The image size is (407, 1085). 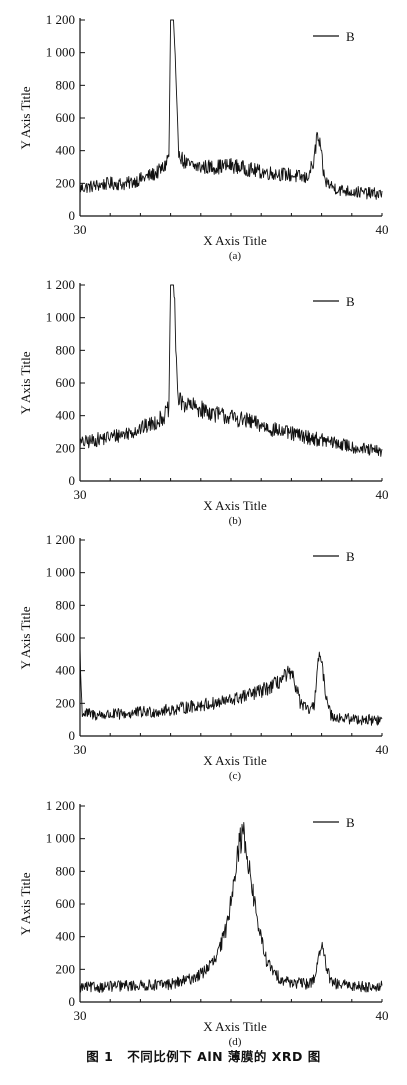 What do you see at coordinates (235, 776) in the screenshot?
I see `panel-label: (c)` at bounding box center [235, 776].